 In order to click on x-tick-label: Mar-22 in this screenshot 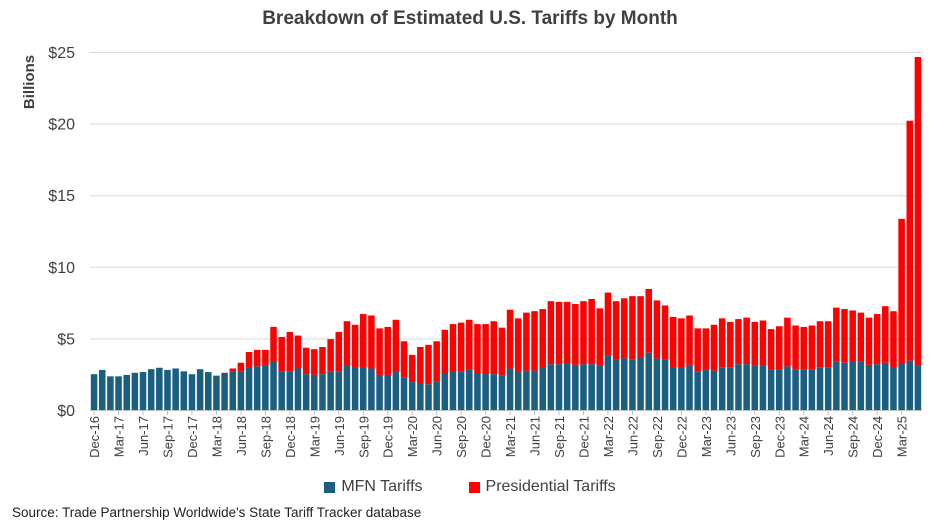, I will do `click(608, 436)`.